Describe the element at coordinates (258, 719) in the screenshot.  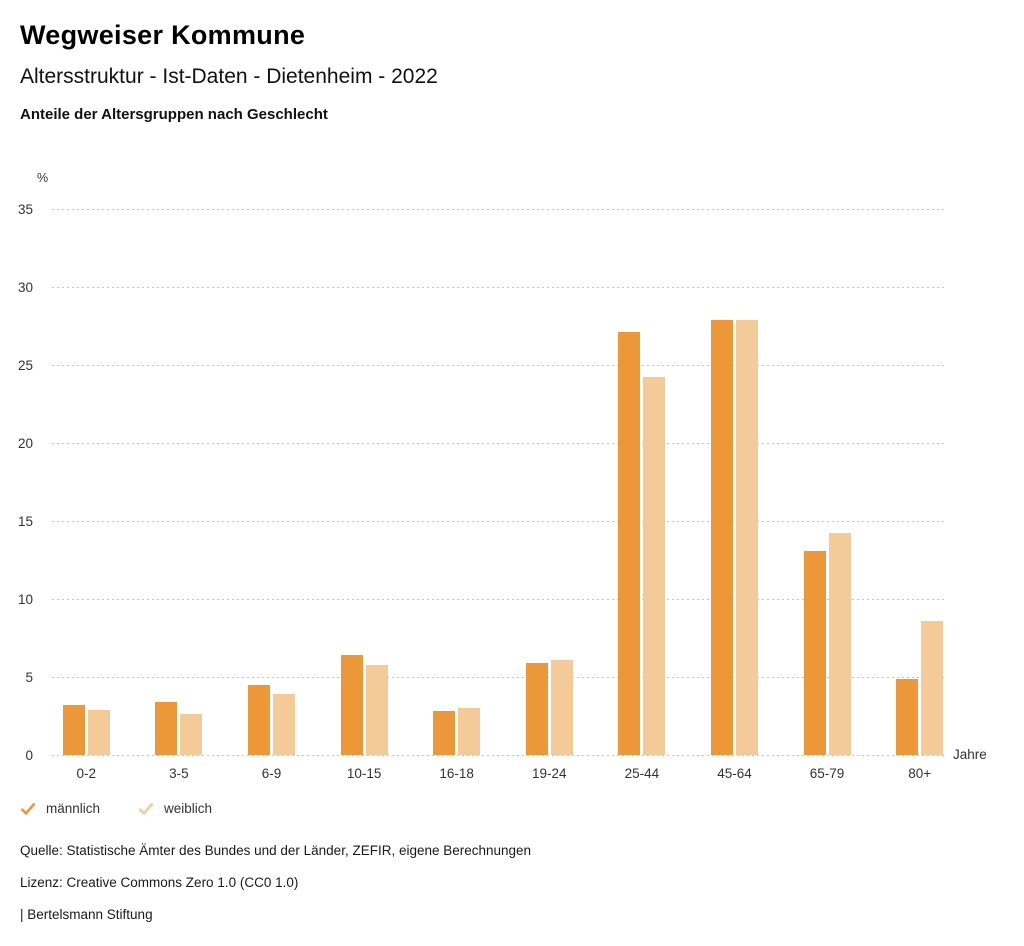
I see `bar-männlich-6-9` at that location.